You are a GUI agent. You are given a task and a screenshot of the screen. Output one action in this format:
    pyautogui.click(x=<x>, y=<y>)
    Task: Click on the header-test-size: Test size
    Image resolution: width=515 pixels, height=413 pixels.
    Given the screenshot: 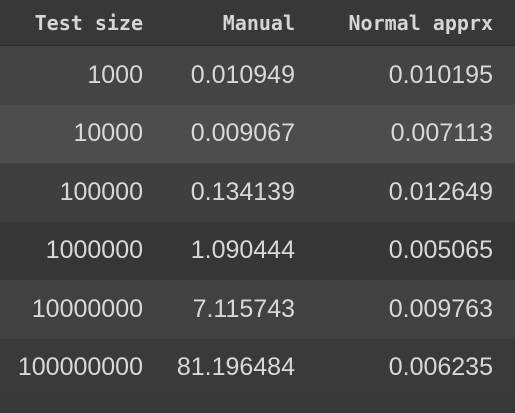 What is the action you would take?
    pyautogui.click(x=88, y=22)
    